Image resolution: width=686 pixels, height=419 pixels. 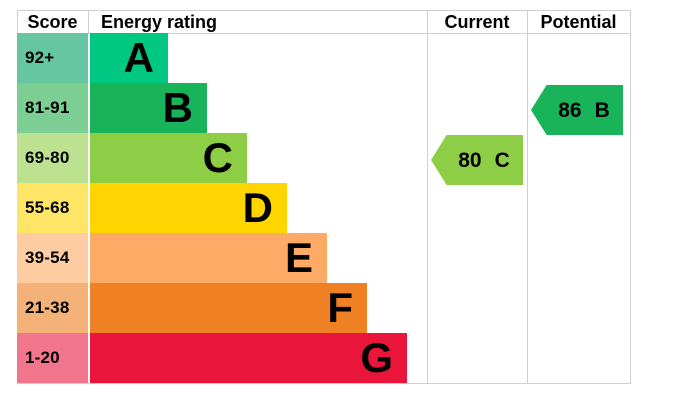 What do you see at coordinates (427, 197) in the screenshot?
I see `current-column-border` at bounding box center [427, 197].